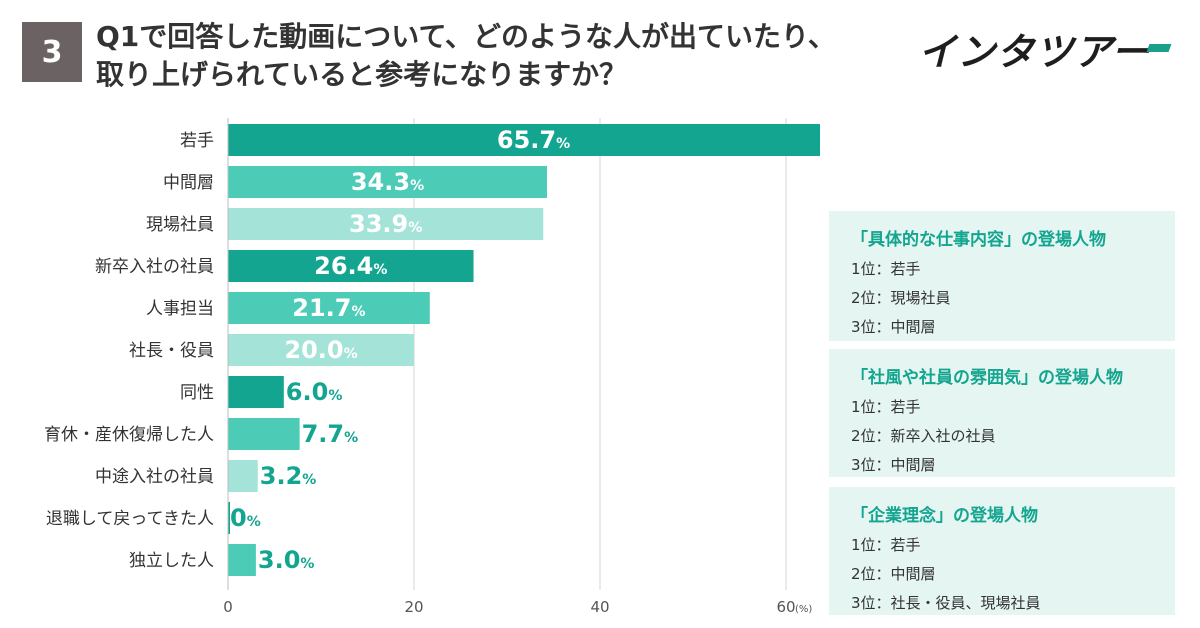 The width and height of the screenshot is (1200, 628). I want to click on data-label: 3.0%, so click(286, 560).